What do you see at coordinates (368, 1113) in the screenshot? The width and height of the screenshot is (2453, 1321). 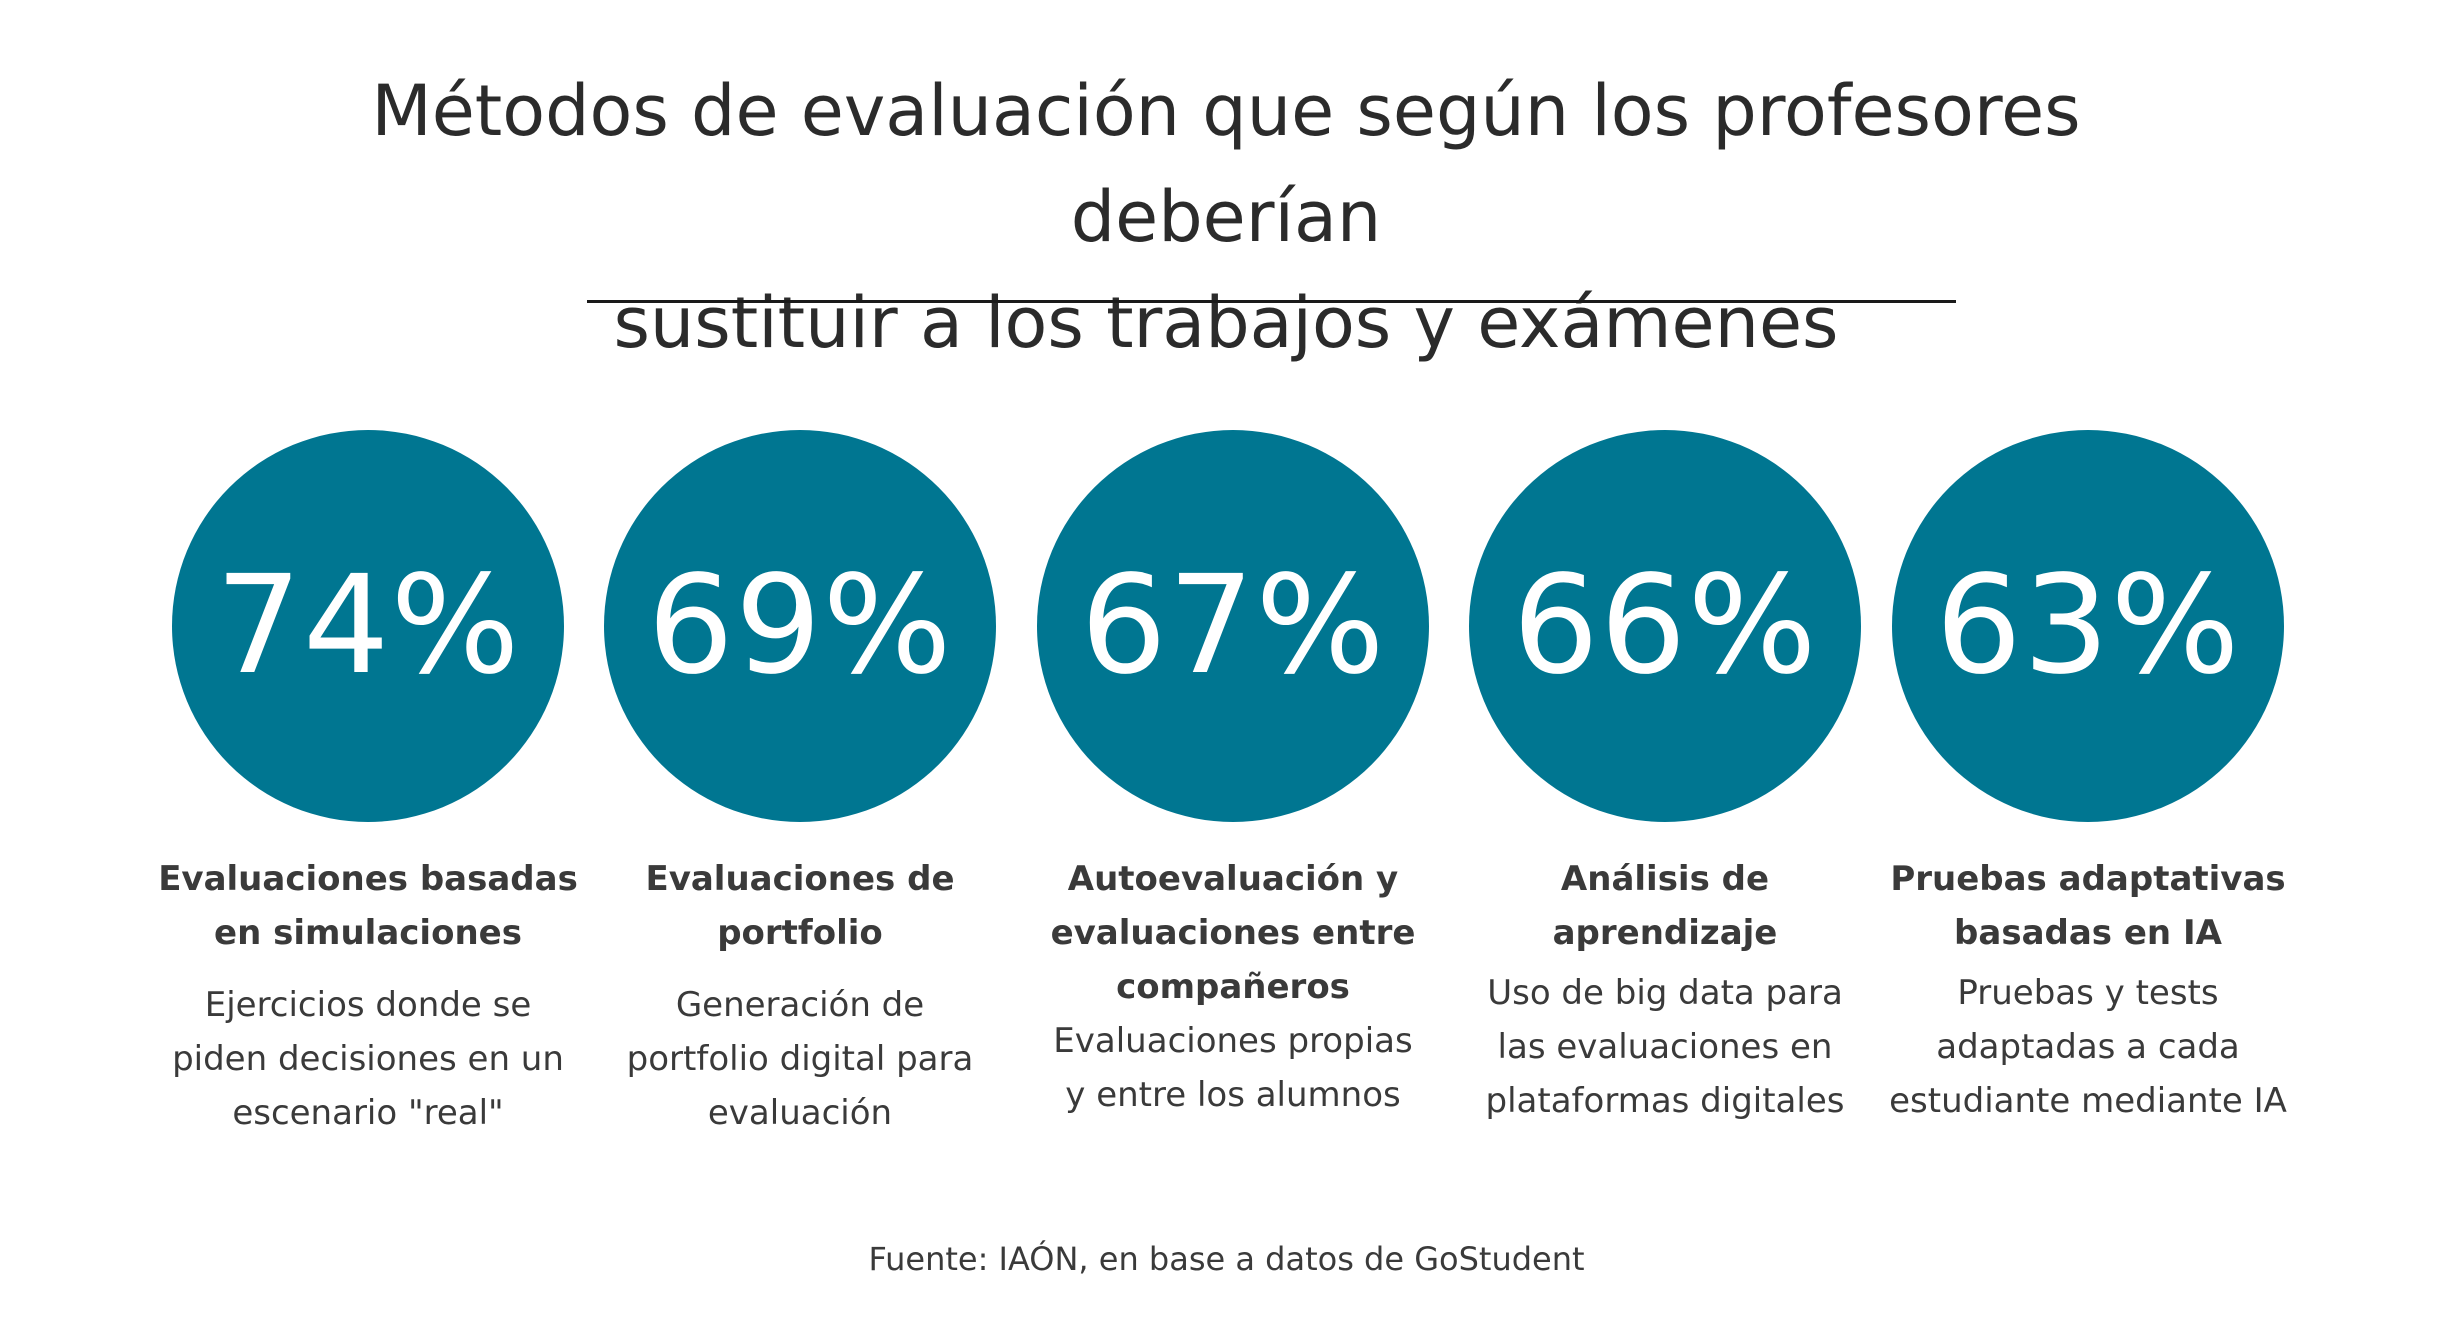 I see `stat-description-line: escenario "real"` at bounding box center [368, 1113].